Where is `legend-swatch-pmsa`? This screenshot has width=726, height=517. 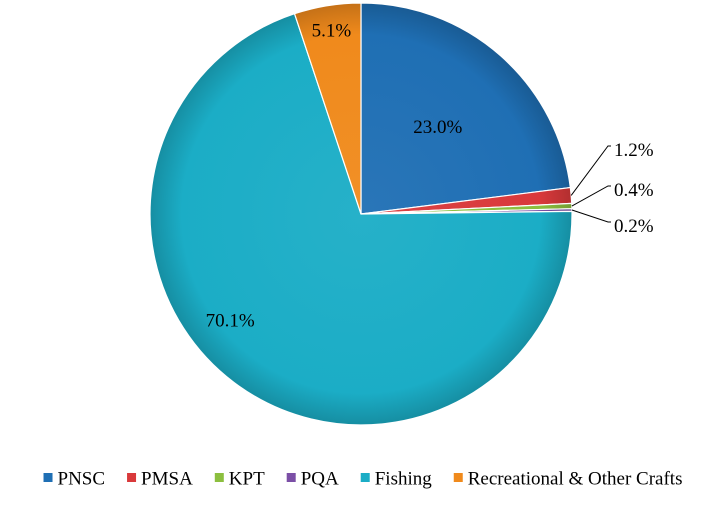 legend-swatch-pmsa is located at coordinates (132, 477).